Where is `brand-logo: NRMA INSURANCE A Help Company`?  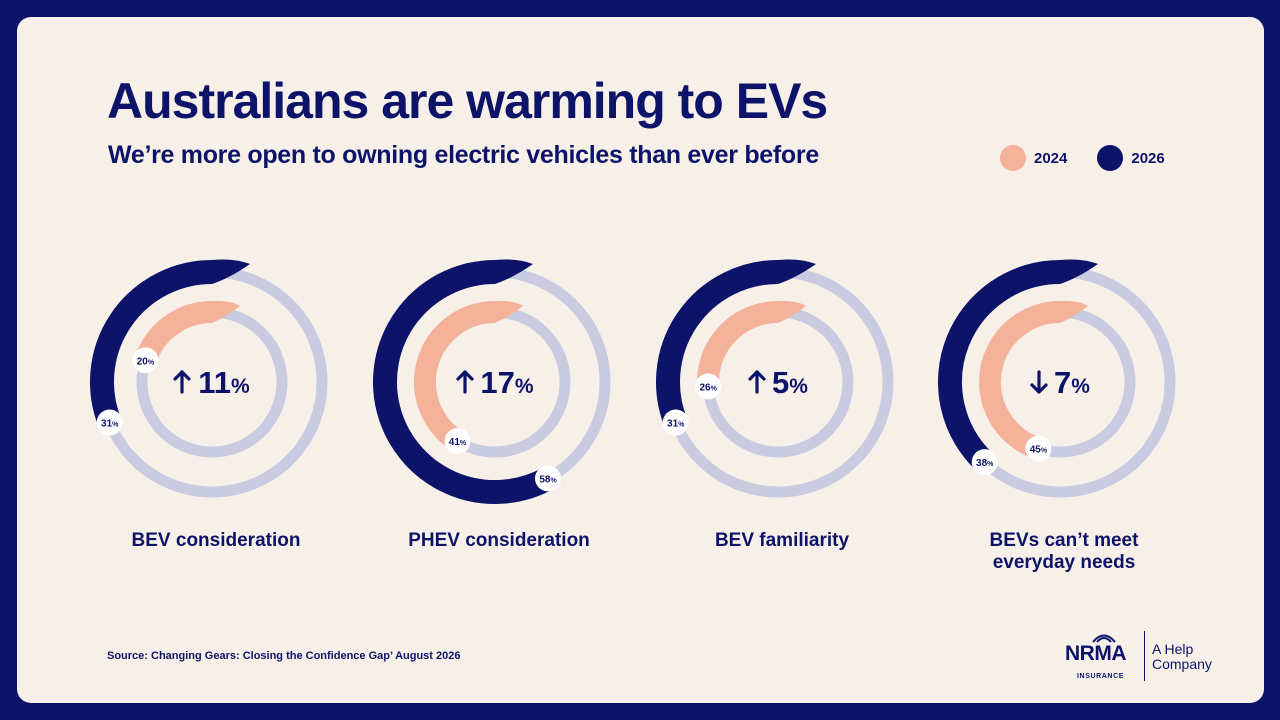
brand-logo: NRMA INSURANCE A Help Company is located at coordinates (1145, 657).